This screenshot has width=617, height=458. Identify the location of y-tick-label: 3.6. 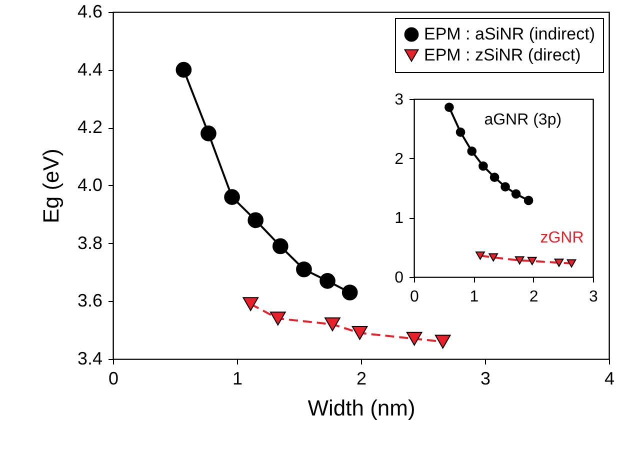
(89, 300).